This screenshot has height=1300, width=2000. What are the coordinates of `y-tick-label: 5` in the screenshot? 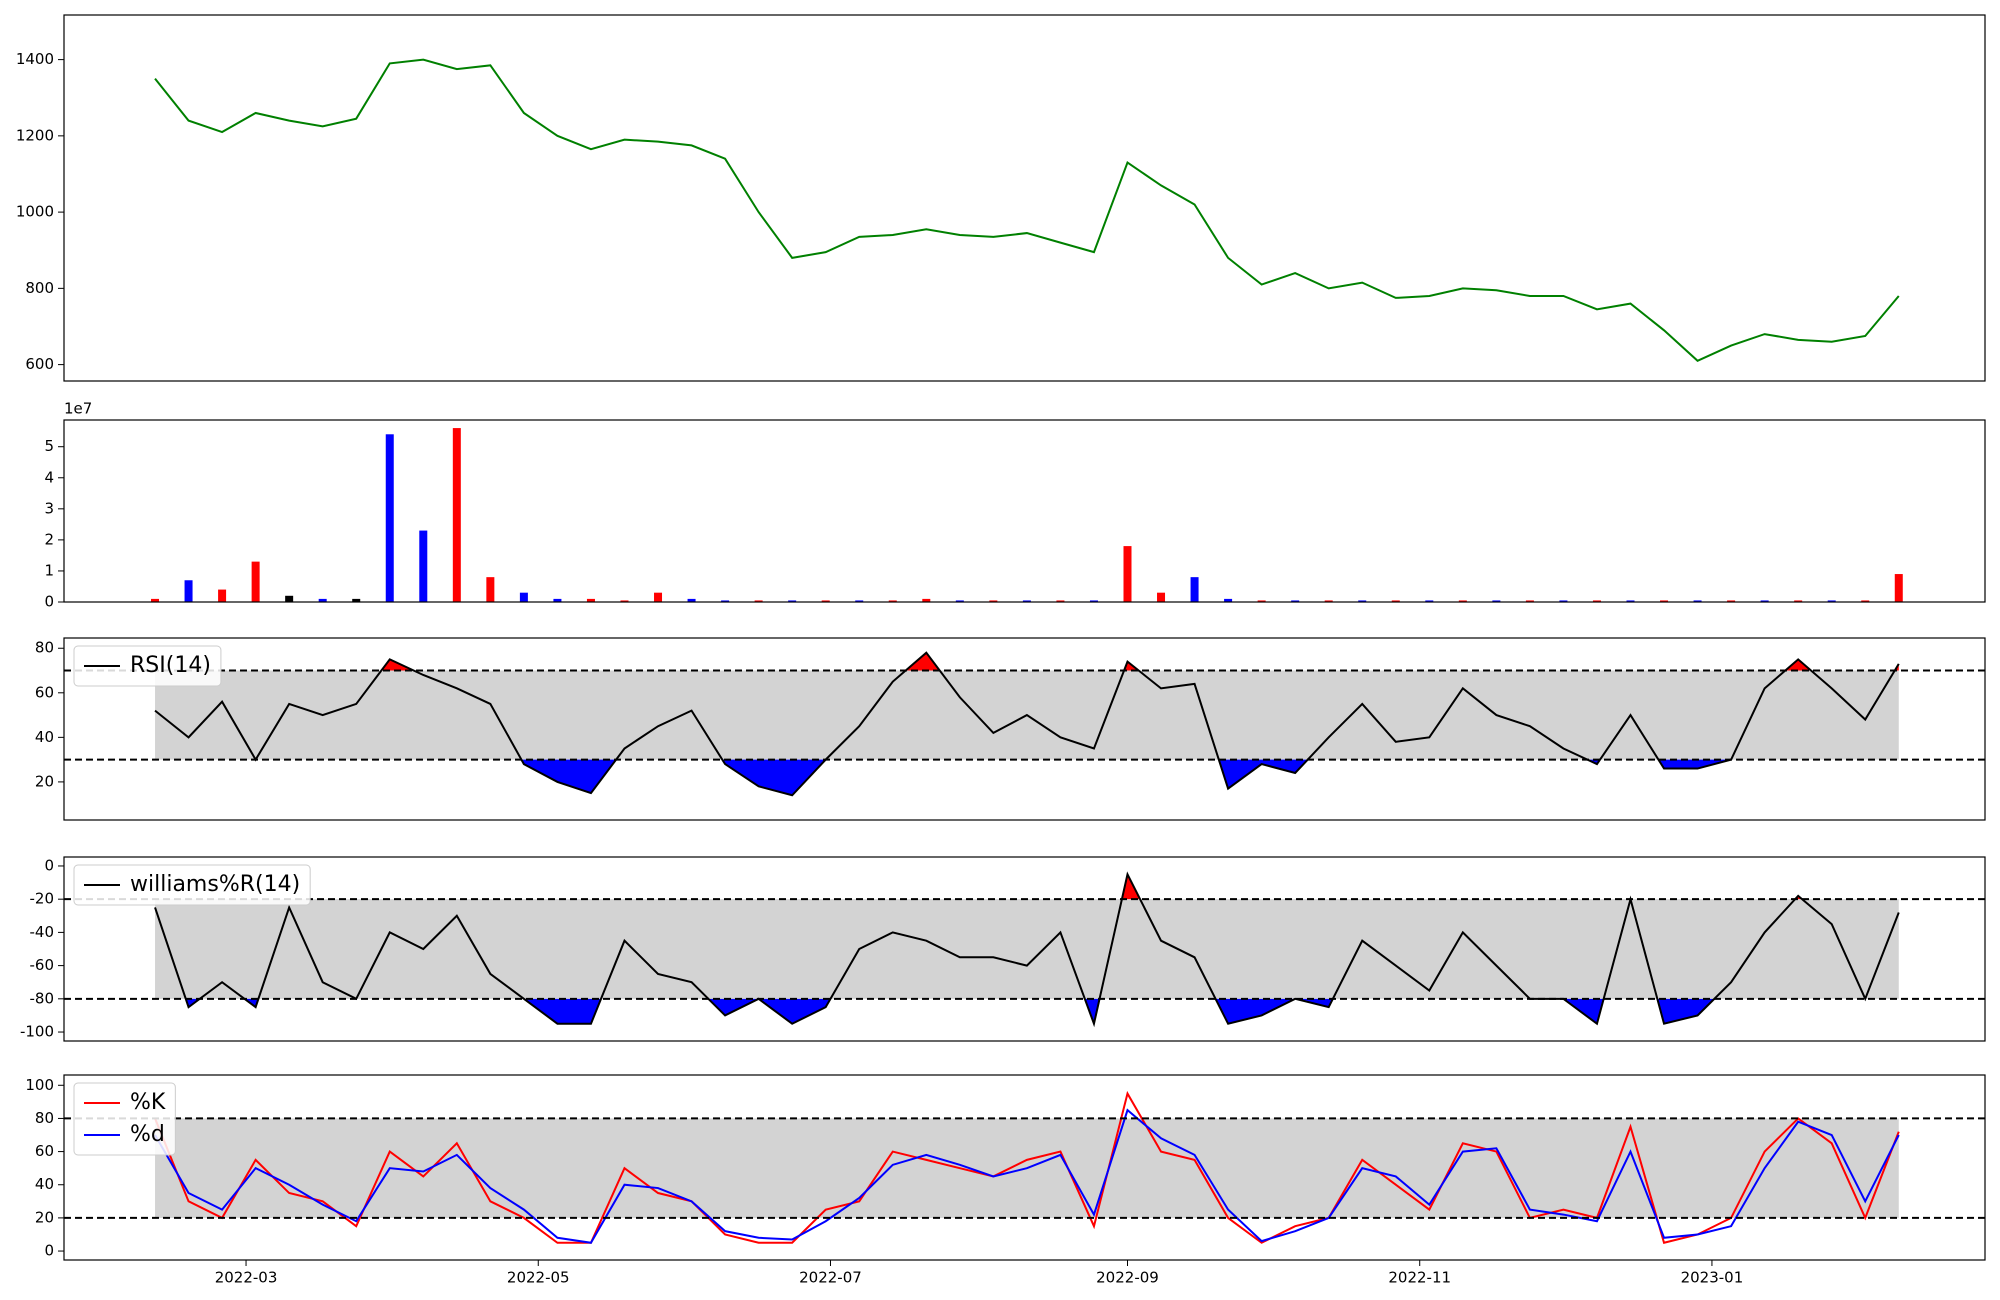 It's located at (49, 446).